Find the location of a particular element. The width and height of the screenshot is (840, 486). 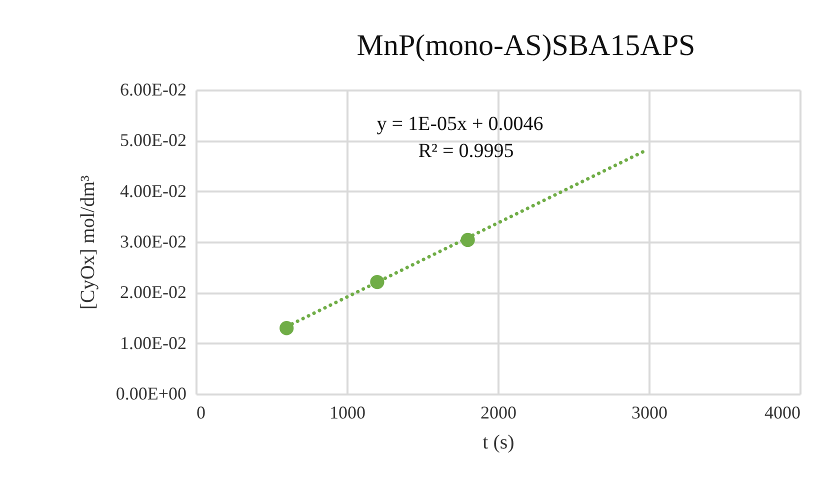

x-tick-label: 2000 is located at coordinates (498, 412).